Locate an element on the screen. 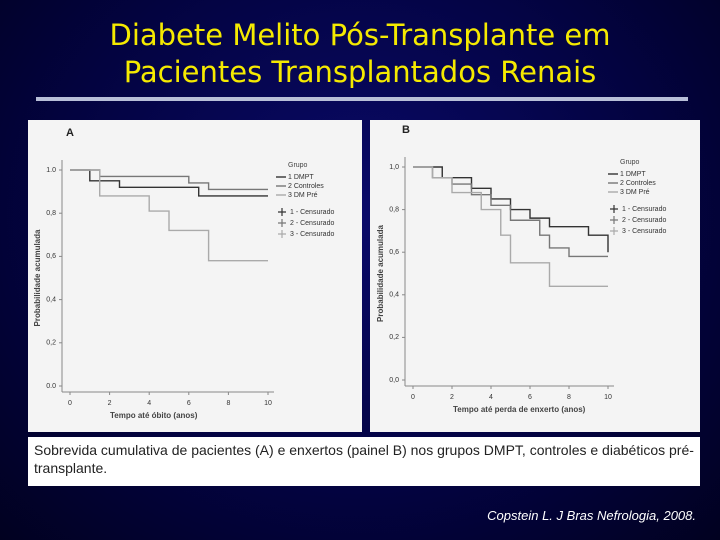  y-tick-label: 1,0 is located at coordinates (394, 167).